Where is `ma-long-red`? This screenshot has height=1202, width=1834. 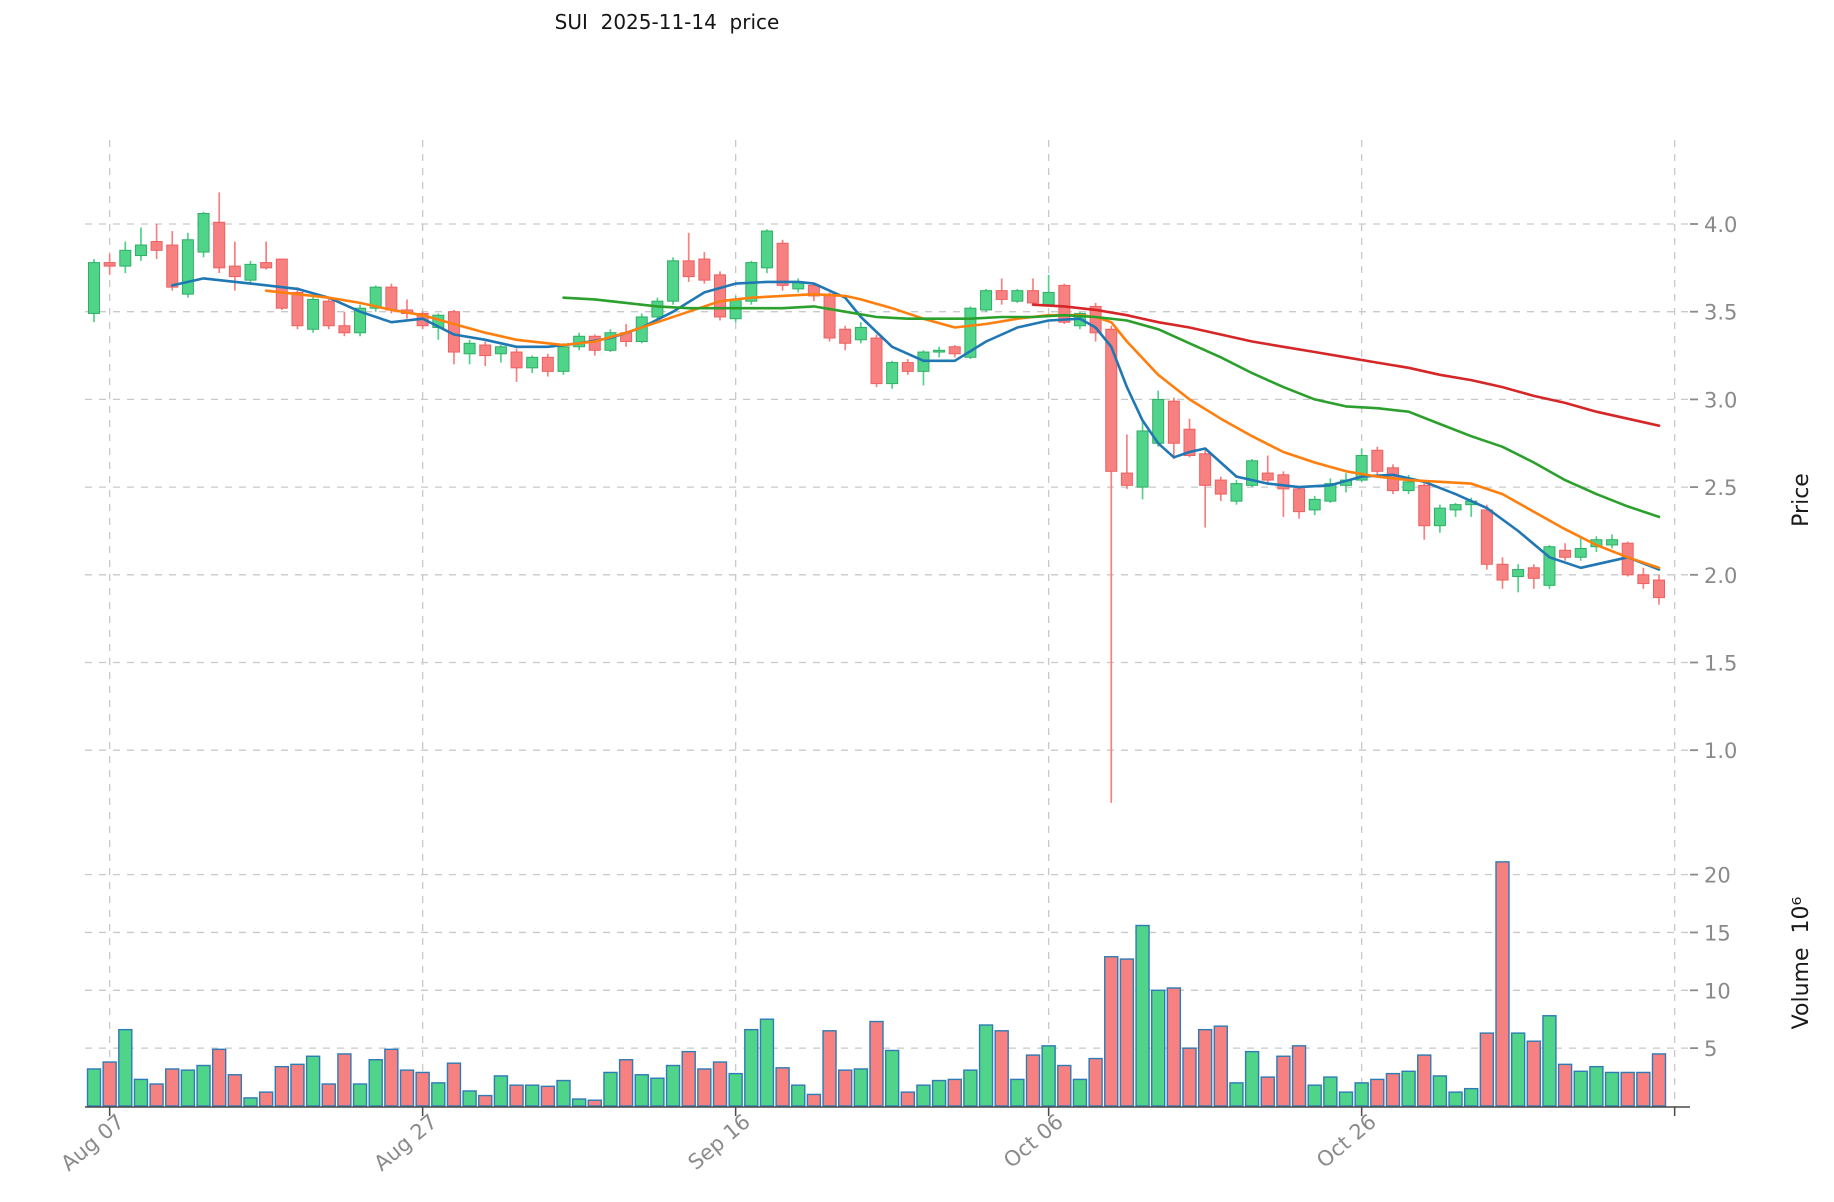 ma-long-red is located at coordinates (1346, 365).